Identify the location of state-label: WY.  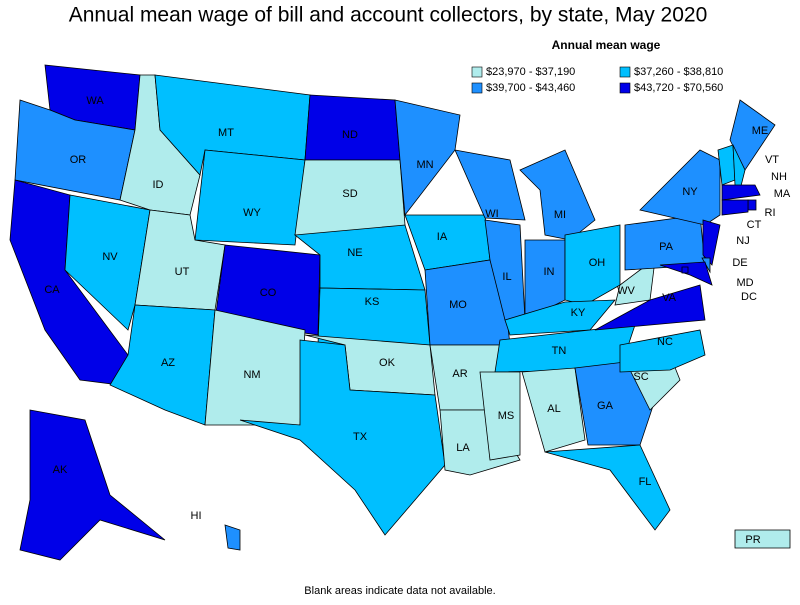
(252, 213).